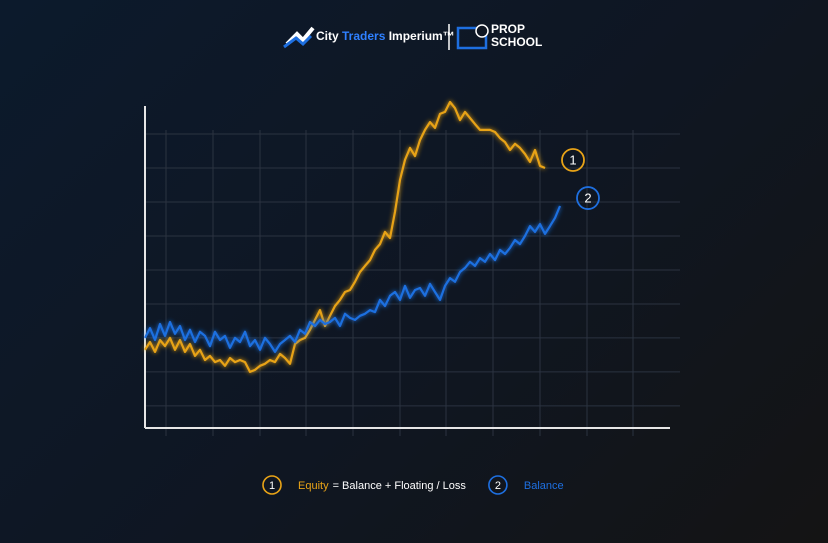  I want to click on partner-logo, so click(472, 38).